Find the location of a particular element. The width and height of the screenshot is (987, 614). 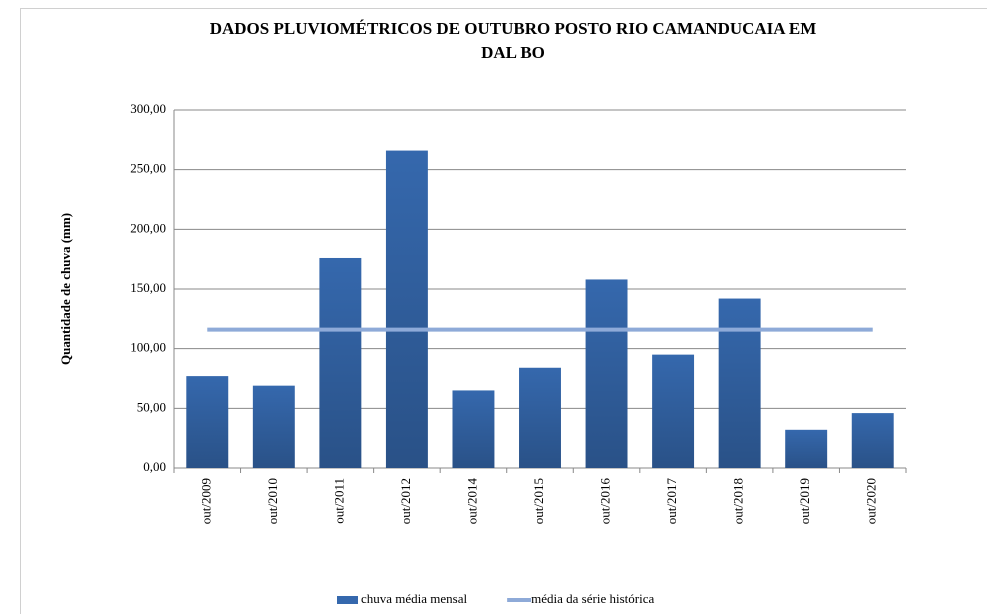

x-tick-label: out/2020 is located at coordinates (871, 501).